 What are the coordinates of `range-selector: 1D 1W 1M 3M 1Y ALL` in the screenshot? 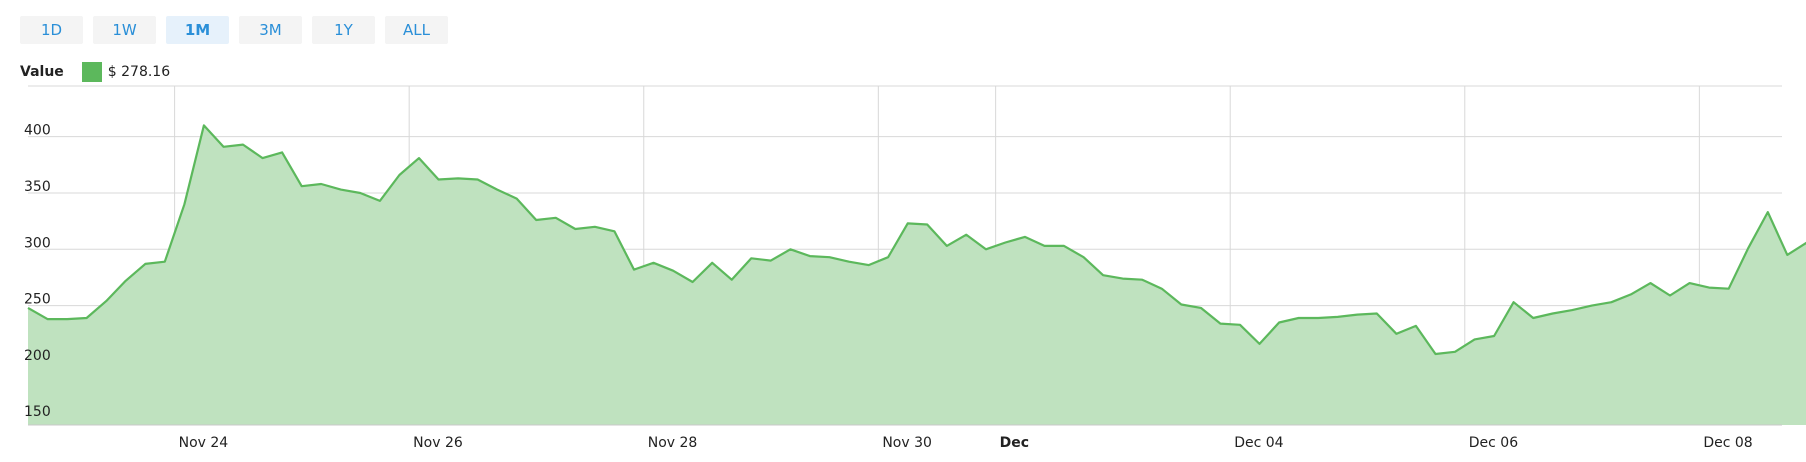 It's located at (234, 30).